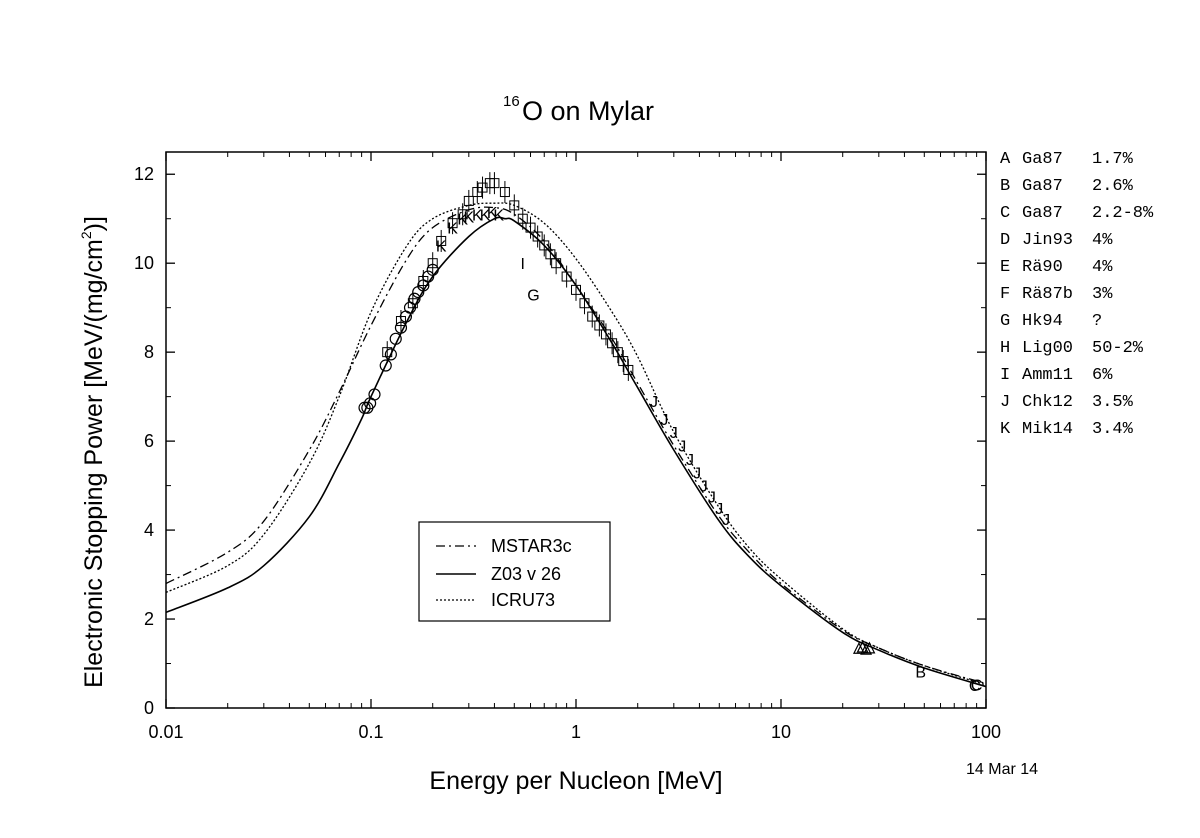 The height and width of the screenshot is (838, 1200). I want to click on reference-letter: H, so click(1005, 348).